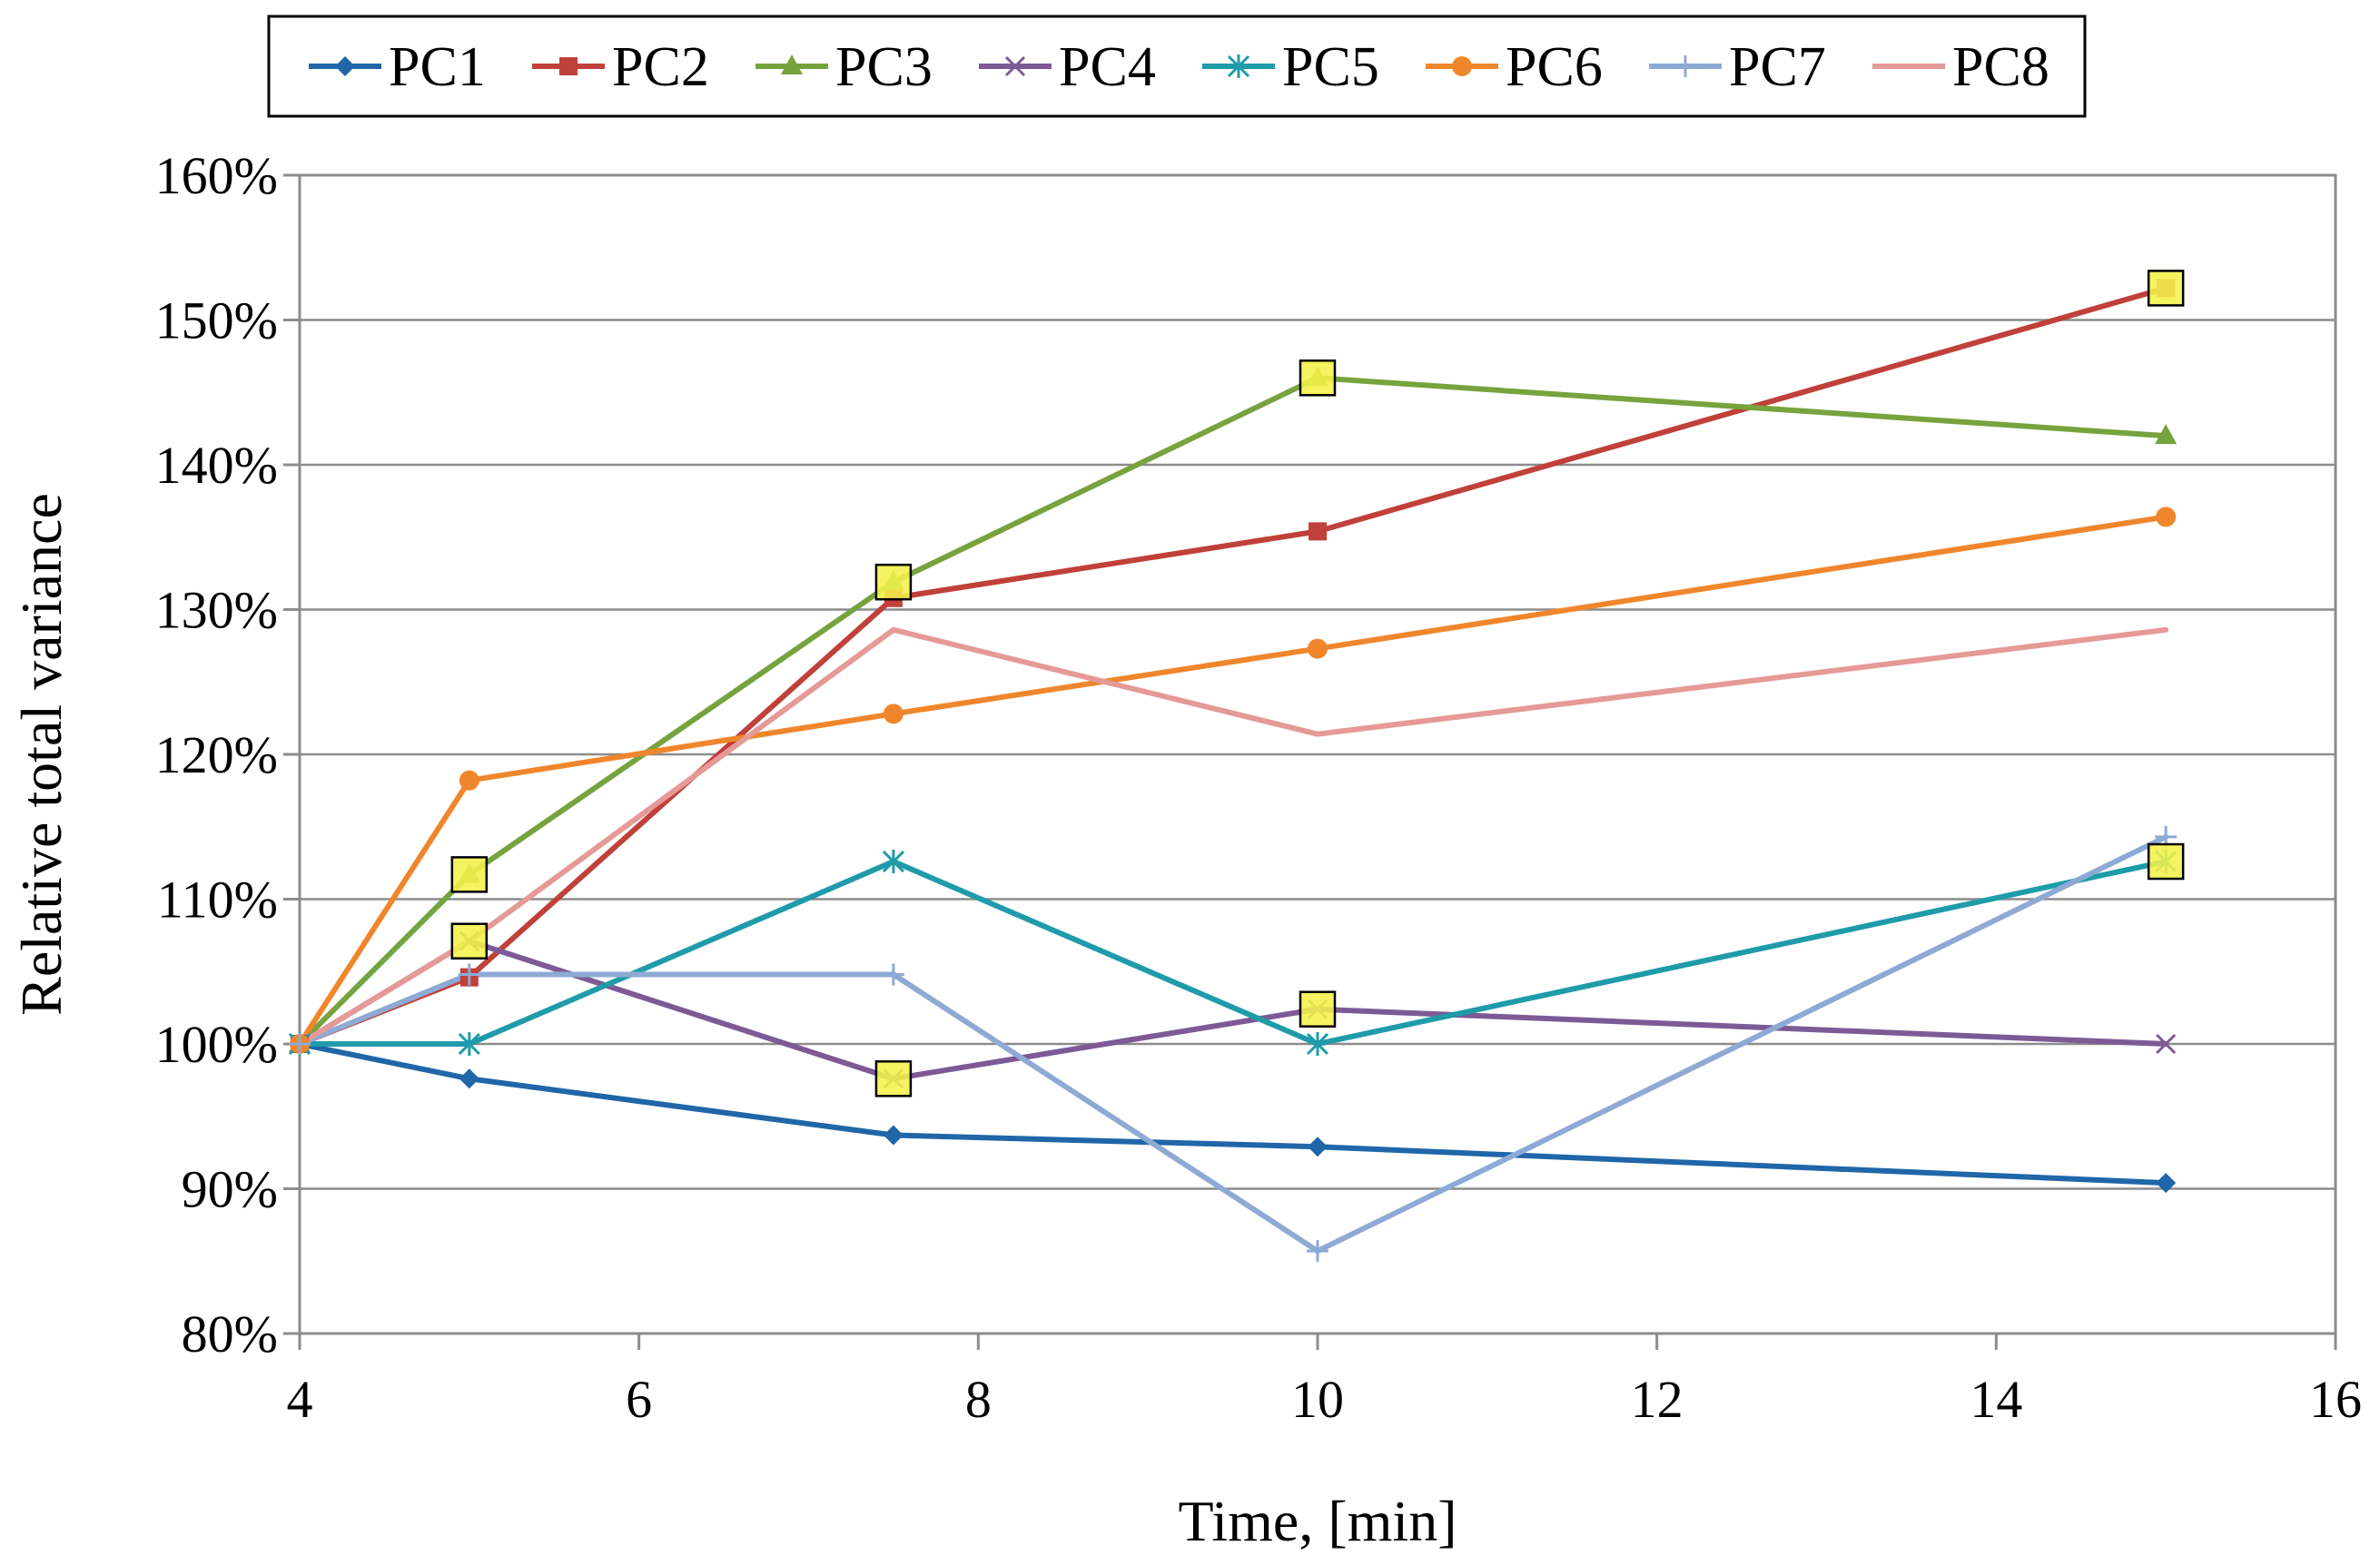  What do you see at coordinates (979, 1399) in the screenshot?
I see `x-tick-label-8: 8` at bounding box center [979, 1399].